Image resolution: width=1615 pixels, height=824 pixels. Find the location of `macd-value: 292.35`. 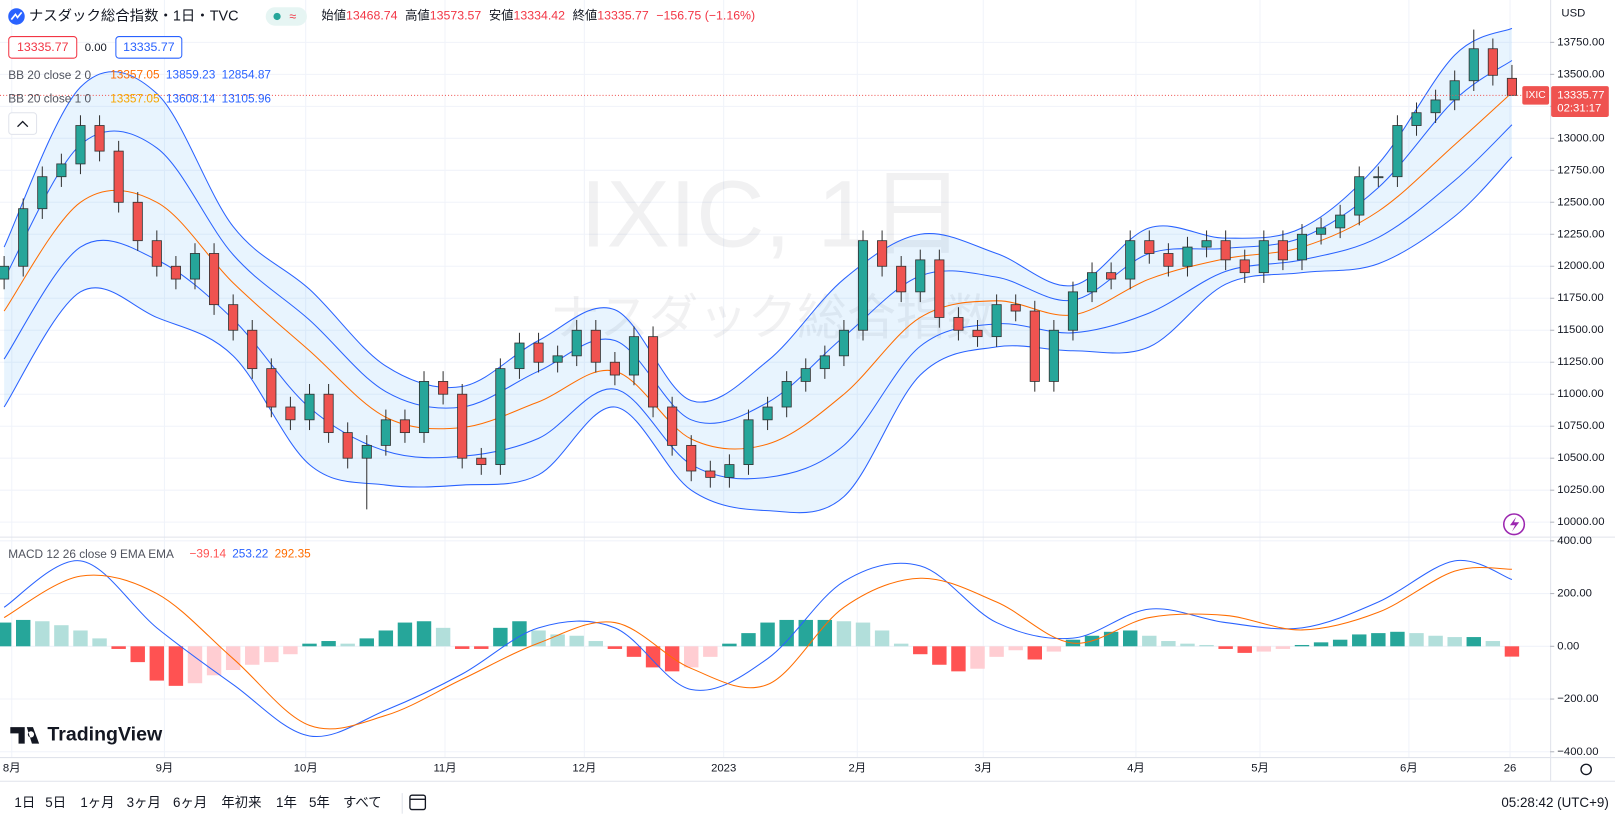

macd-value: 292.35 is located at coordinates (293, 554).